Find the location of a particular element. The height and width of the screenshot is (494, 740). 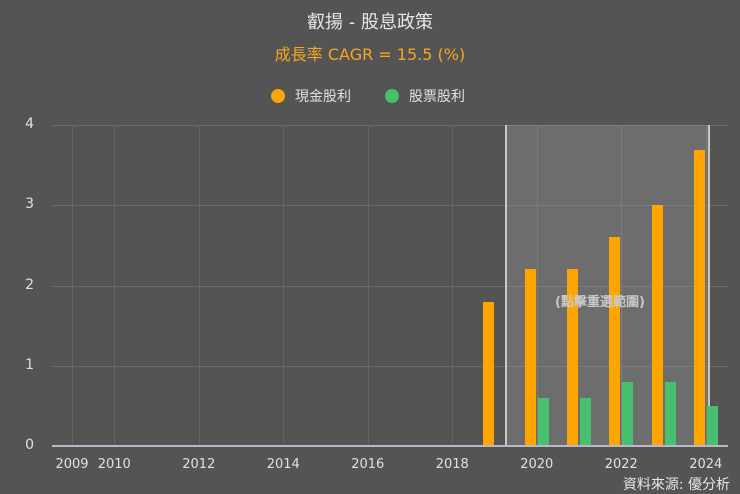

y-tick-label: 4 is located at coordinates (29, 124).